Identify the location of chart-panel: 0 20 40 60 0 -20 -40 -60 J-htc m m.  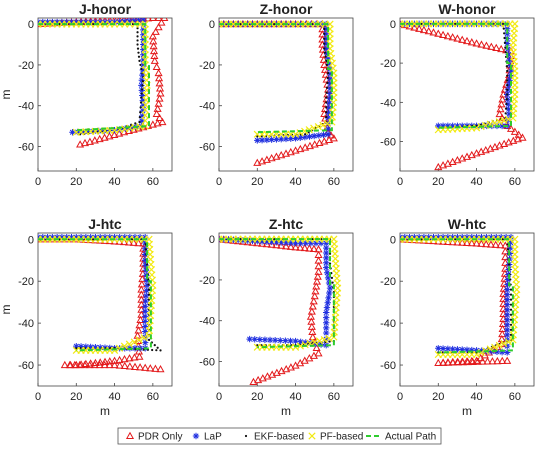
(86, 317).